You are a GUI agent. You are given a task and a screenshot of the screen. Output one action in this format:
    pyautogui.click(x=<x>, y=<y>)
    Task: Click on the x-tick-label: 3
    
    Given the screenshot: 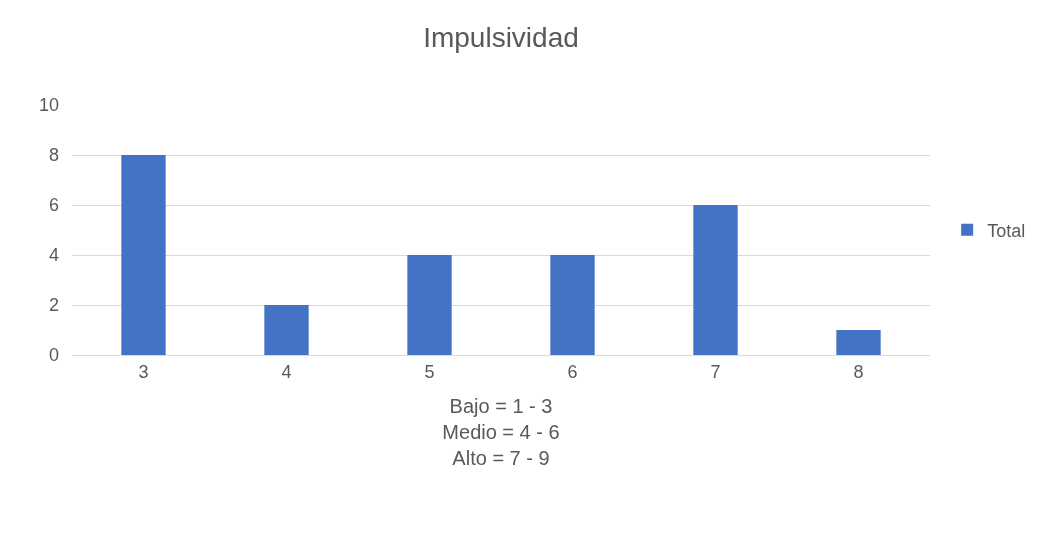 What is the action you would take?
    pyautogui.click(x=143, y=371)
    